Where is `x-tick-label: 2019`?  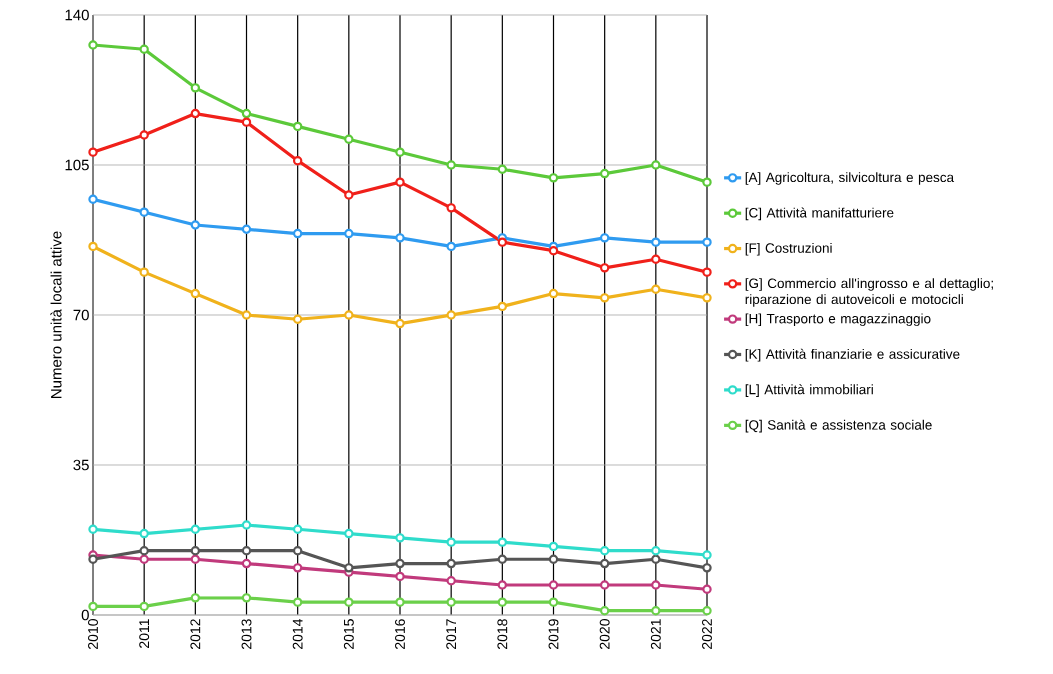 x-tick-label: 2019 is located at coordinates (553, 634).